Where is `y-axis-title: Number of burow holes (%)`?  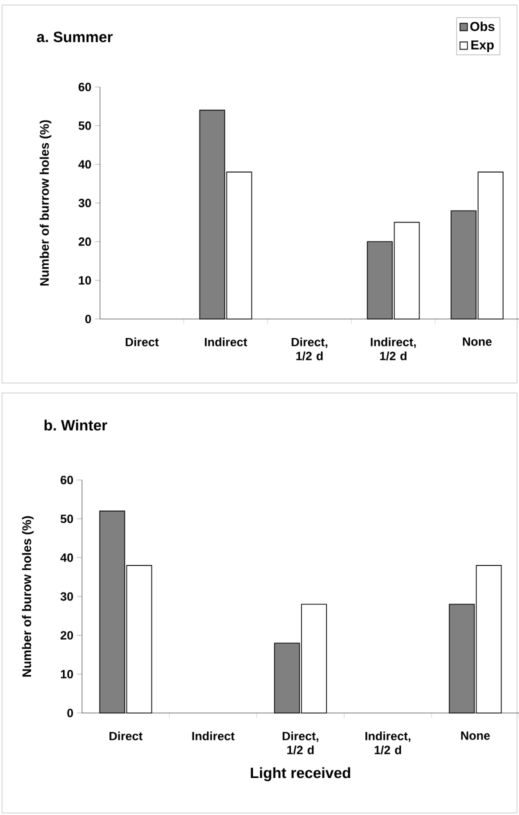 y-axis-title: Number of burow holes (%) is located at coordinates (28, 596).